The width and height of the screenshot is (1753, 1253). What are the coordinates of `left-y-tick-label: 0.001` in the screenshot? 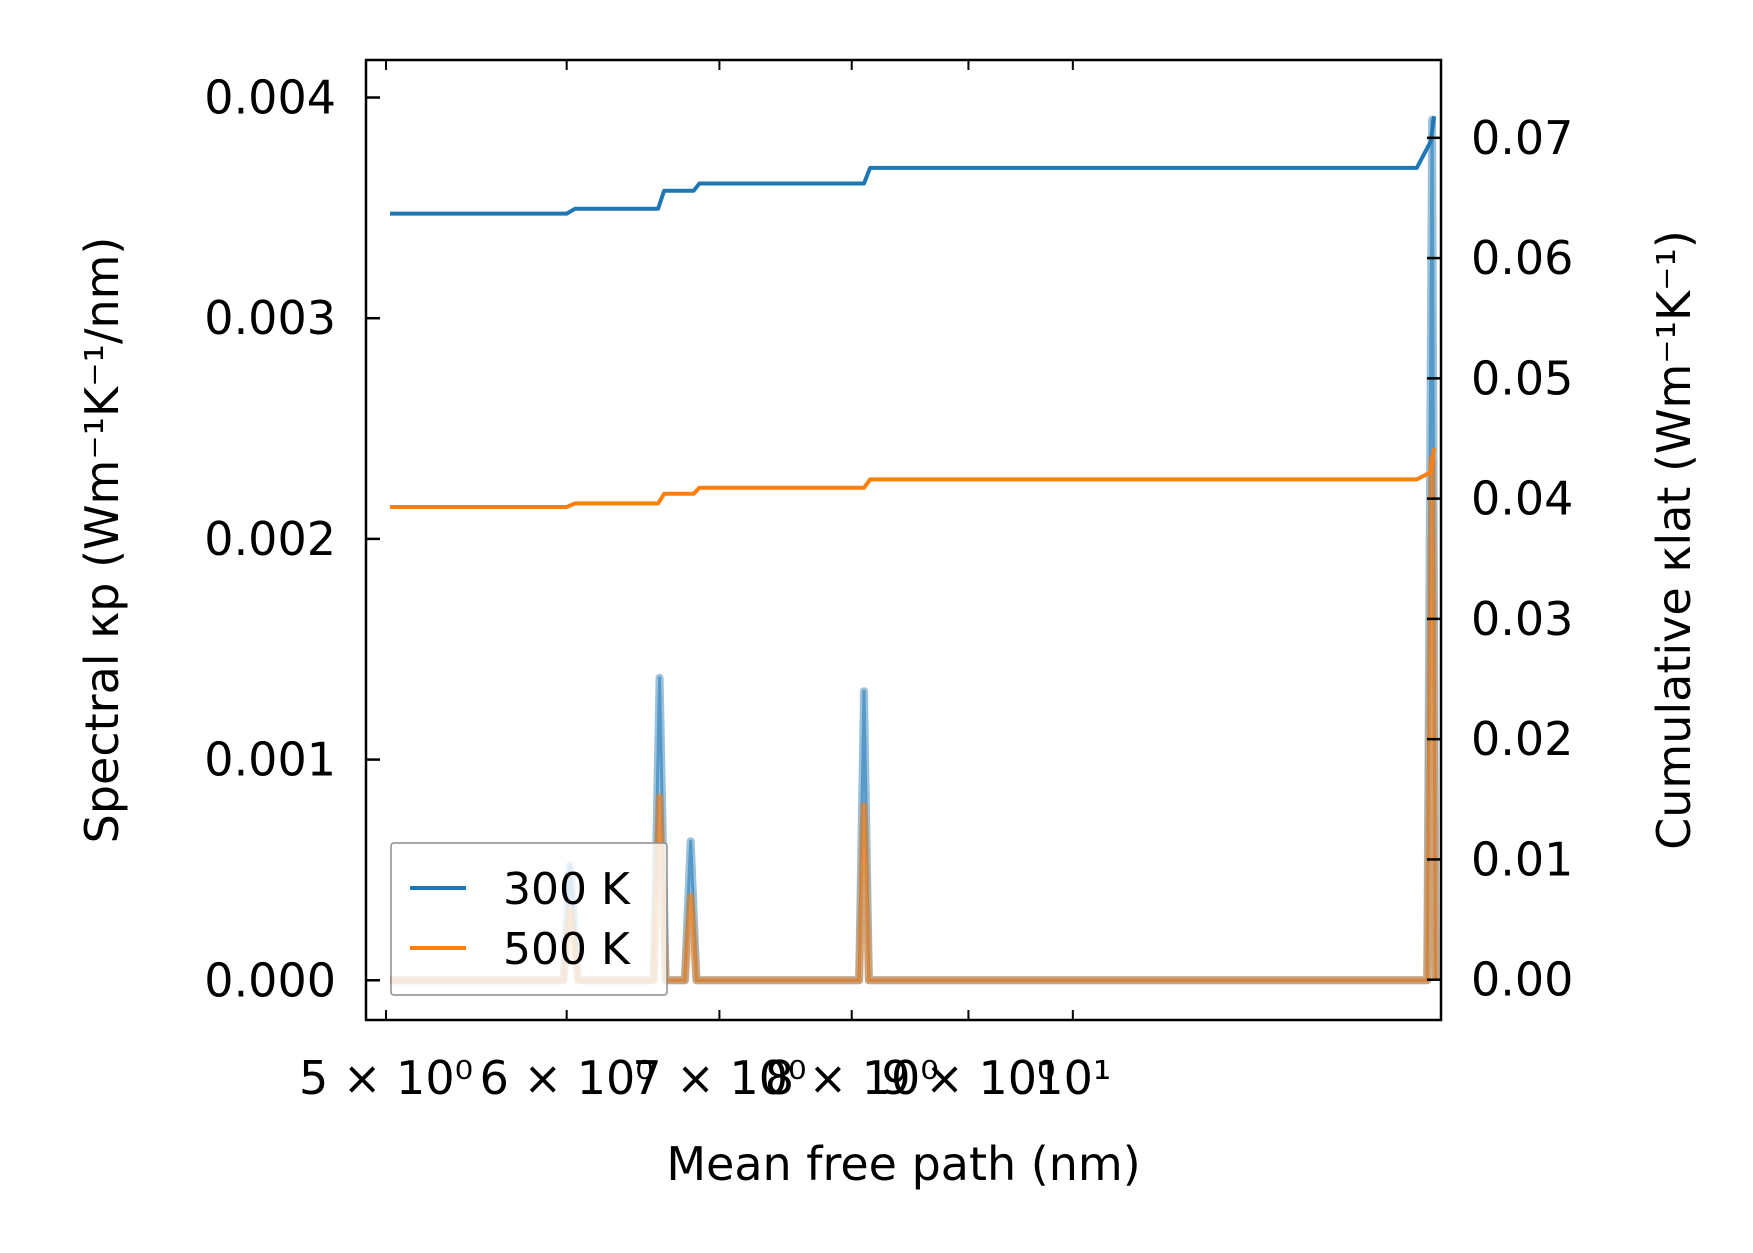 It's located at (270, 760).